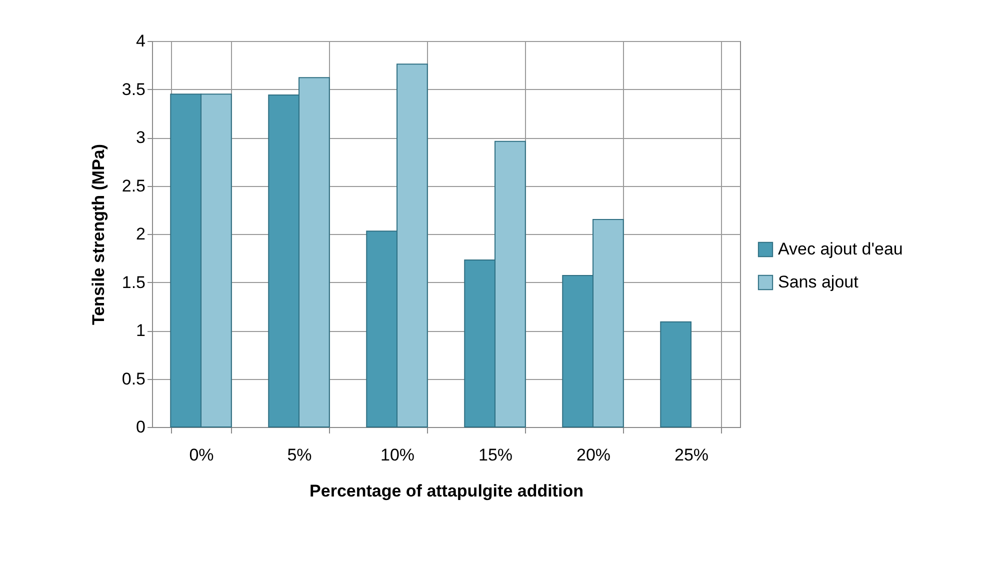 This screenshot has width=1000, height=562. What do you see at coordinates (691, 455) in the screenshot?
I see `x-tick-label: 25%` at bounding box center [691, 455].